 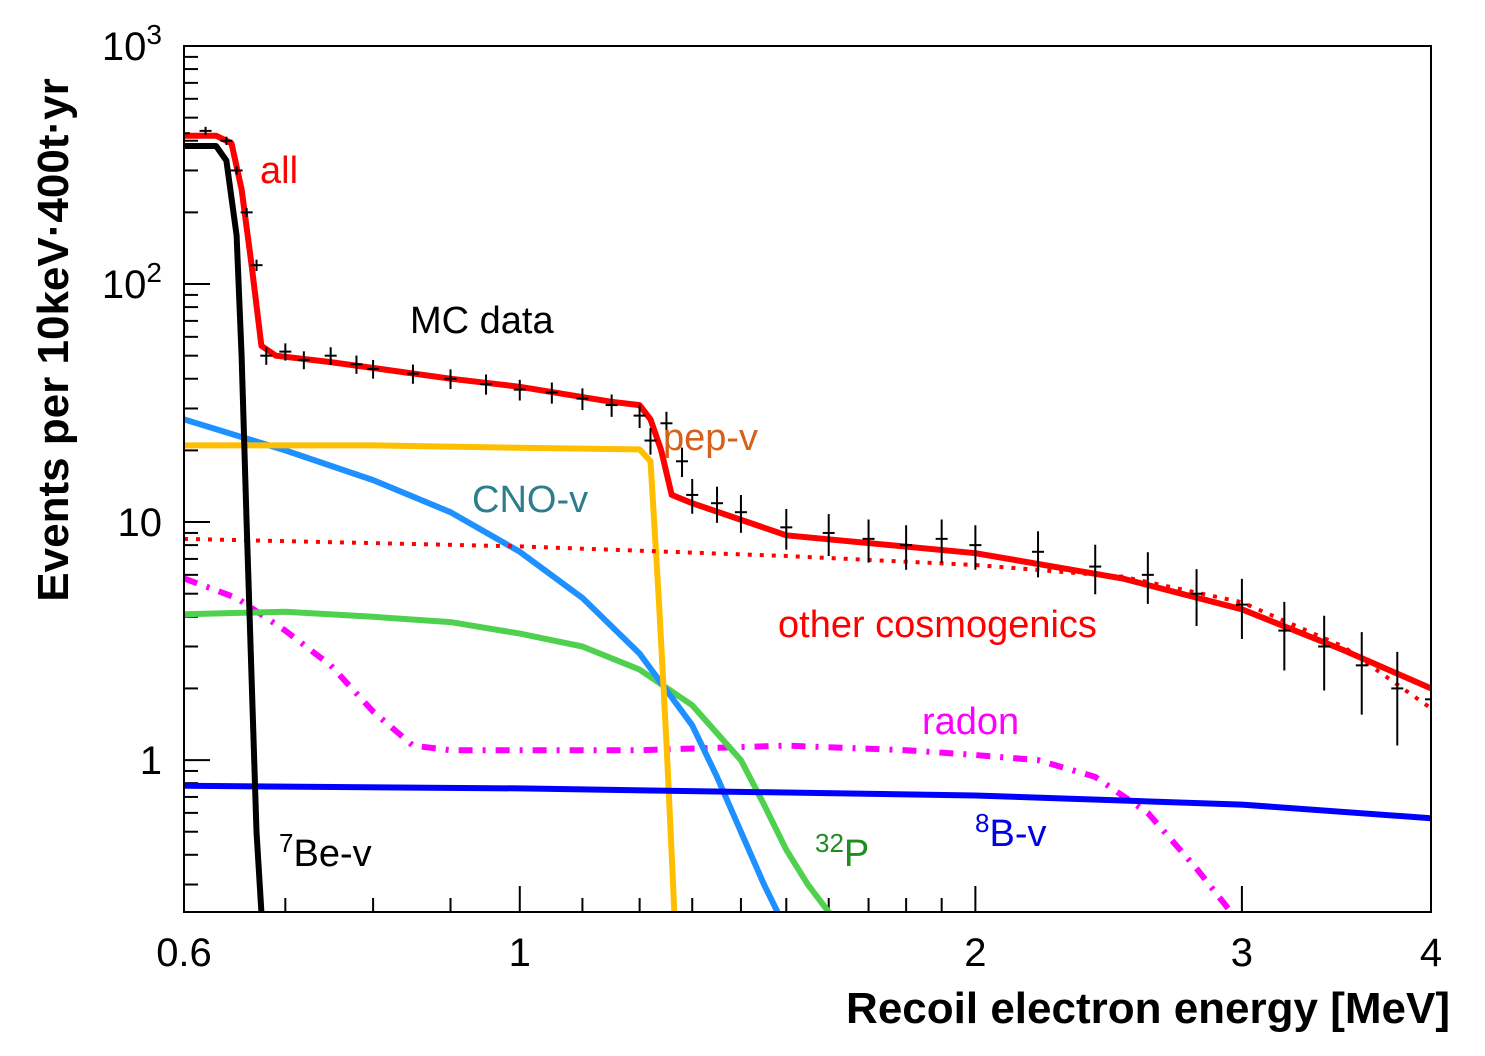 I want to click on y-tick-label: 1, so click(x=151, y=761).